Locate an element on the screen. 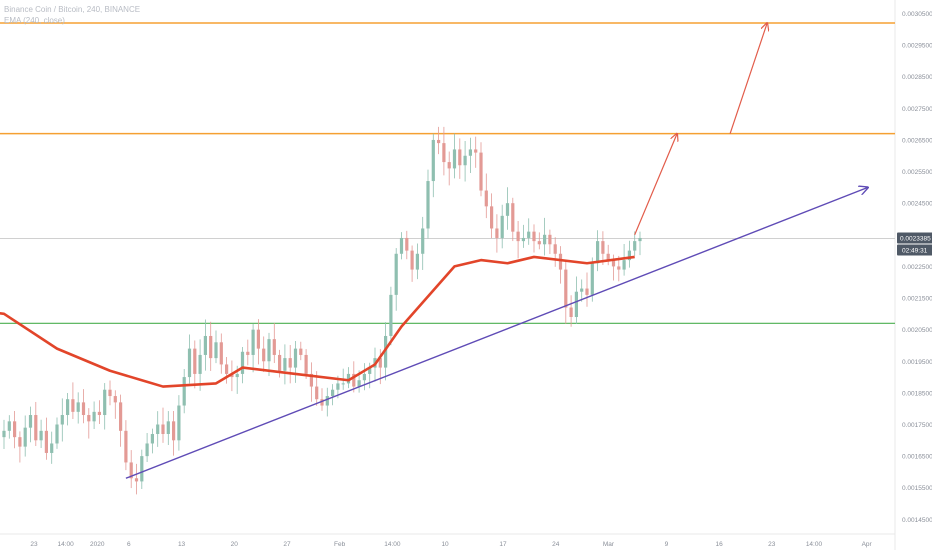 Image resolution: width=932 pixels, height=550 pixels. last-price-value: 0.0023385 is located at coordinates (915, 239).